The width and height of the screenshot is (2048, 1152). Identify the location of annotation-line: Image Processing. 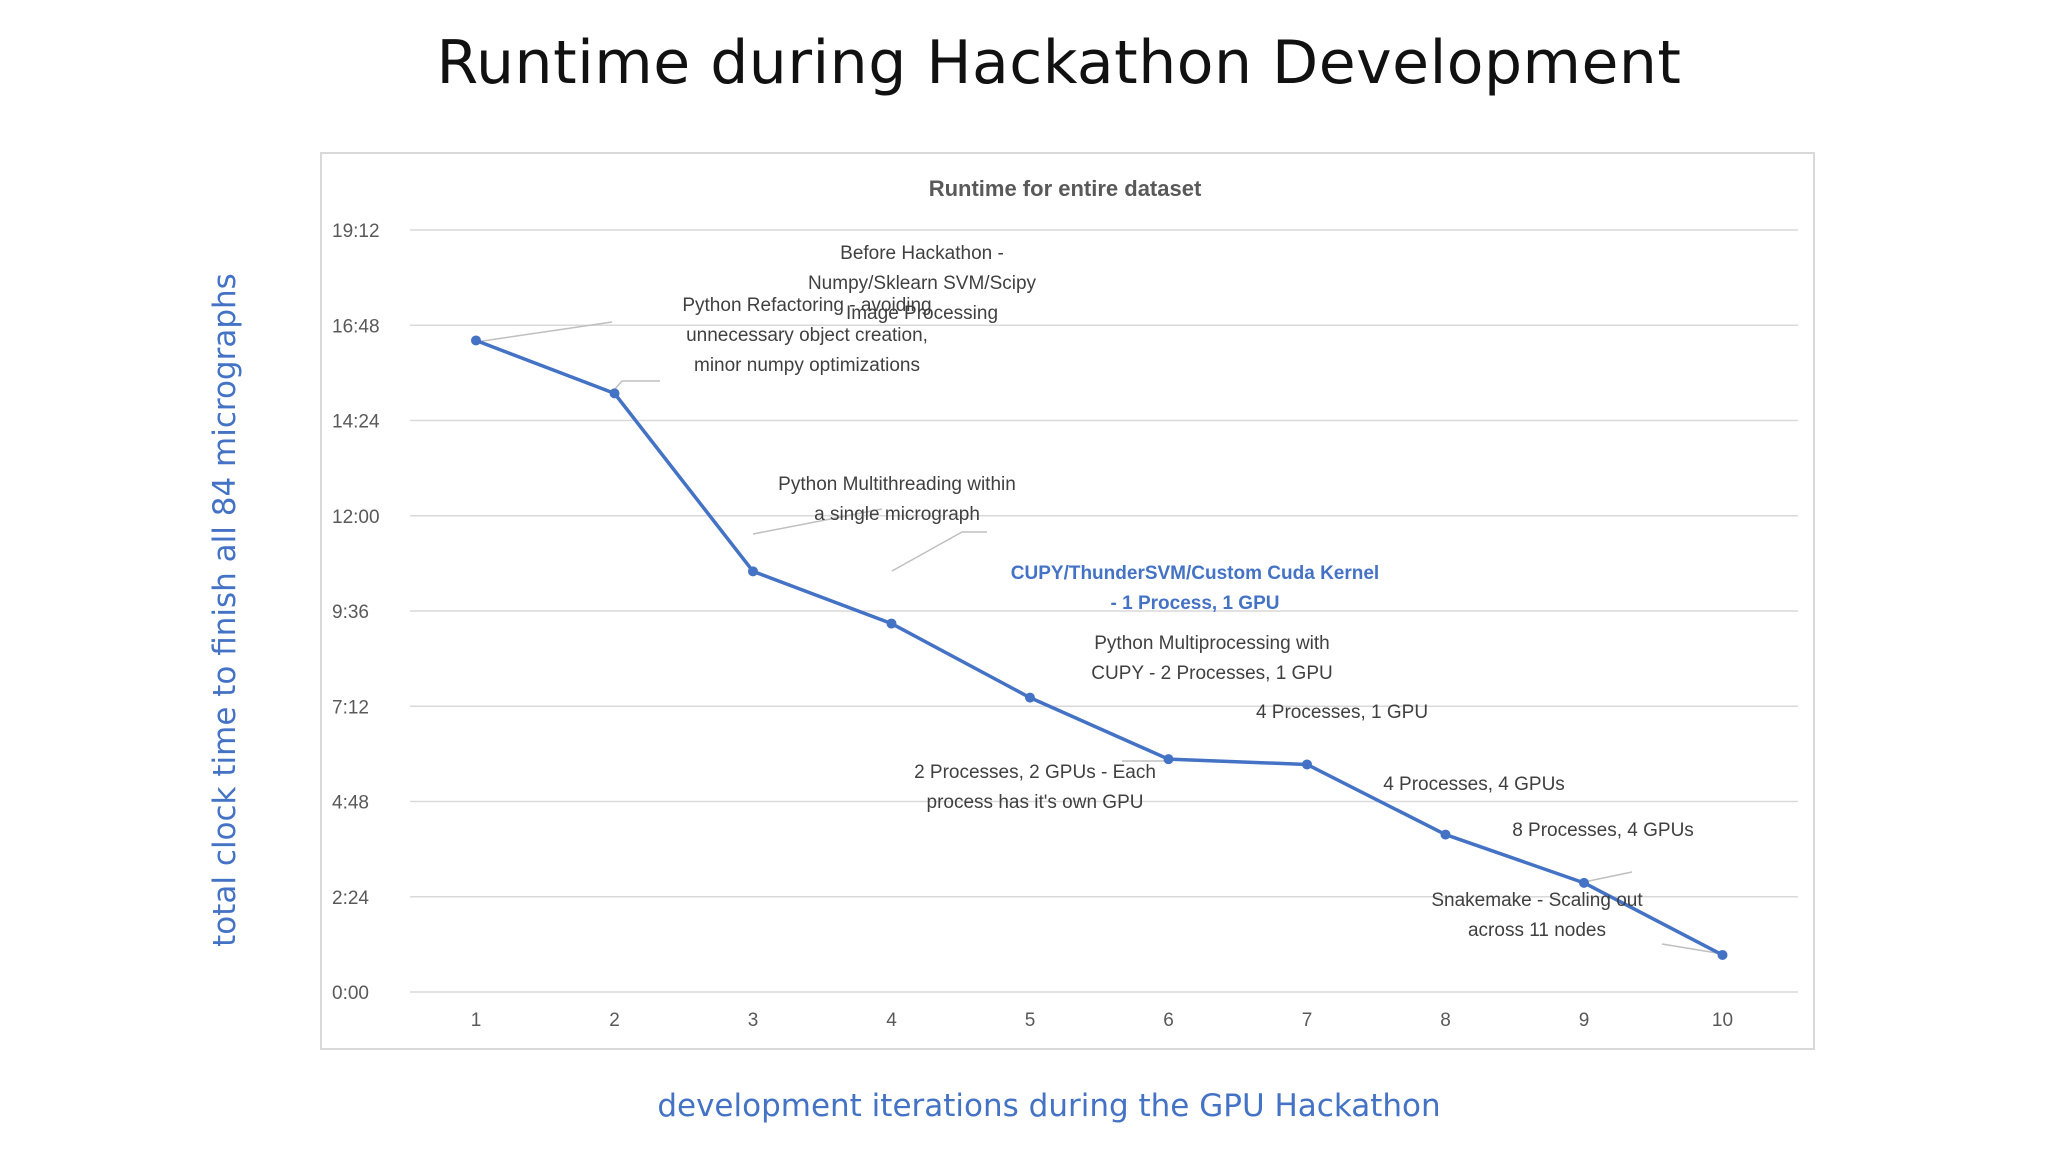
(922, 313).